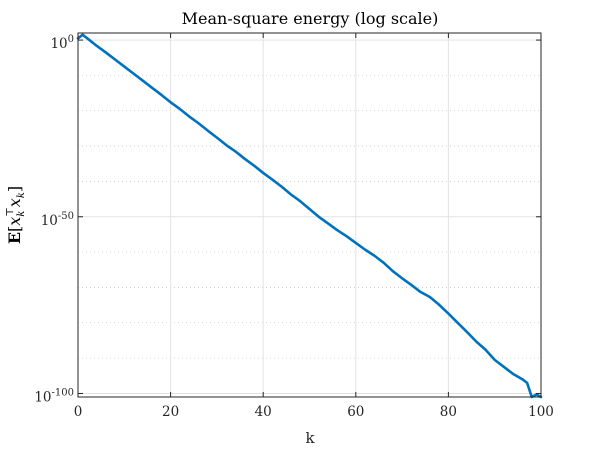  What do you see at coordinates (541, 412) in the screenshot?
I see `x-tick-label-5: 100` at bounding box center [541, 412].